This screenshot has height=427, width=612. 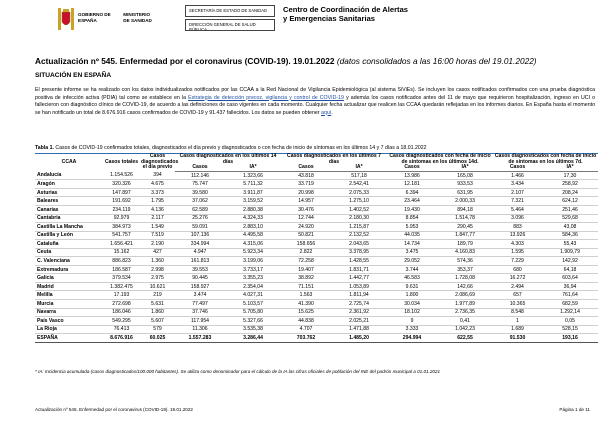 What do you see at coordinates (306, 193) in the screenshot?
I see `cell: 20.998` at bounding box center [306, 193].